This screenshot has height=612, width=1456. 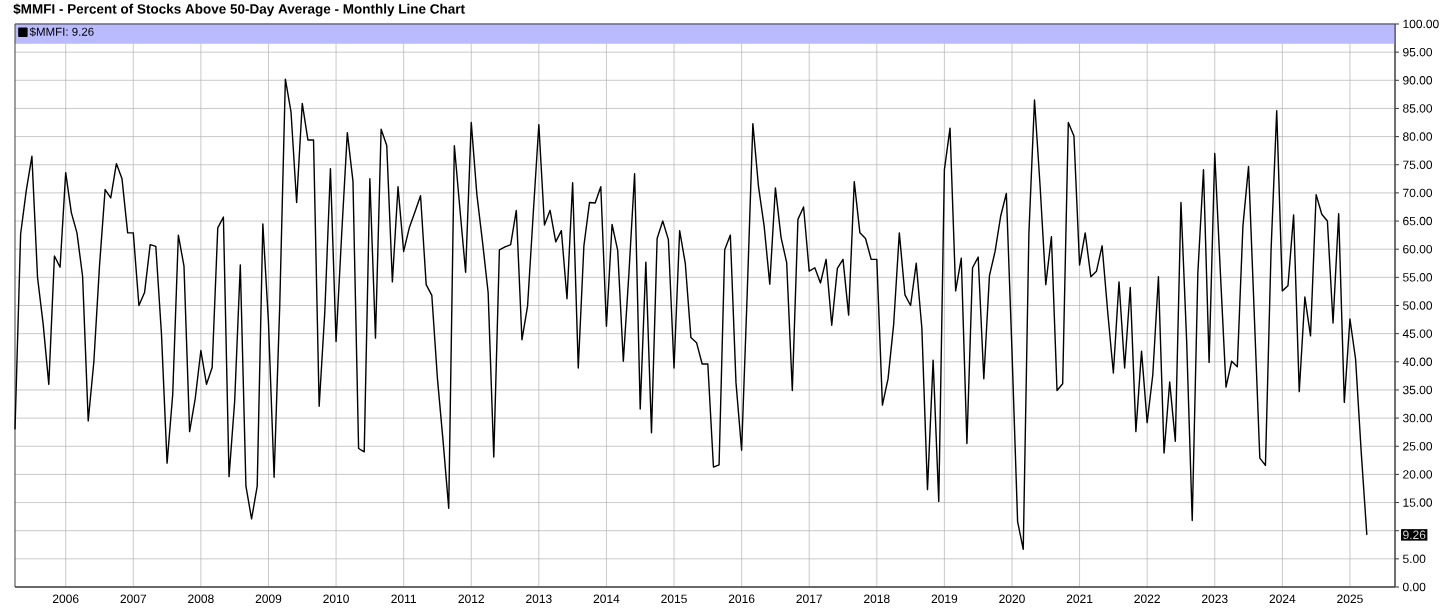 What do you see at coordinates (741, 599) in the screenshot?
I see `x-tick-label: 2016` at bounding box center [741, 599].